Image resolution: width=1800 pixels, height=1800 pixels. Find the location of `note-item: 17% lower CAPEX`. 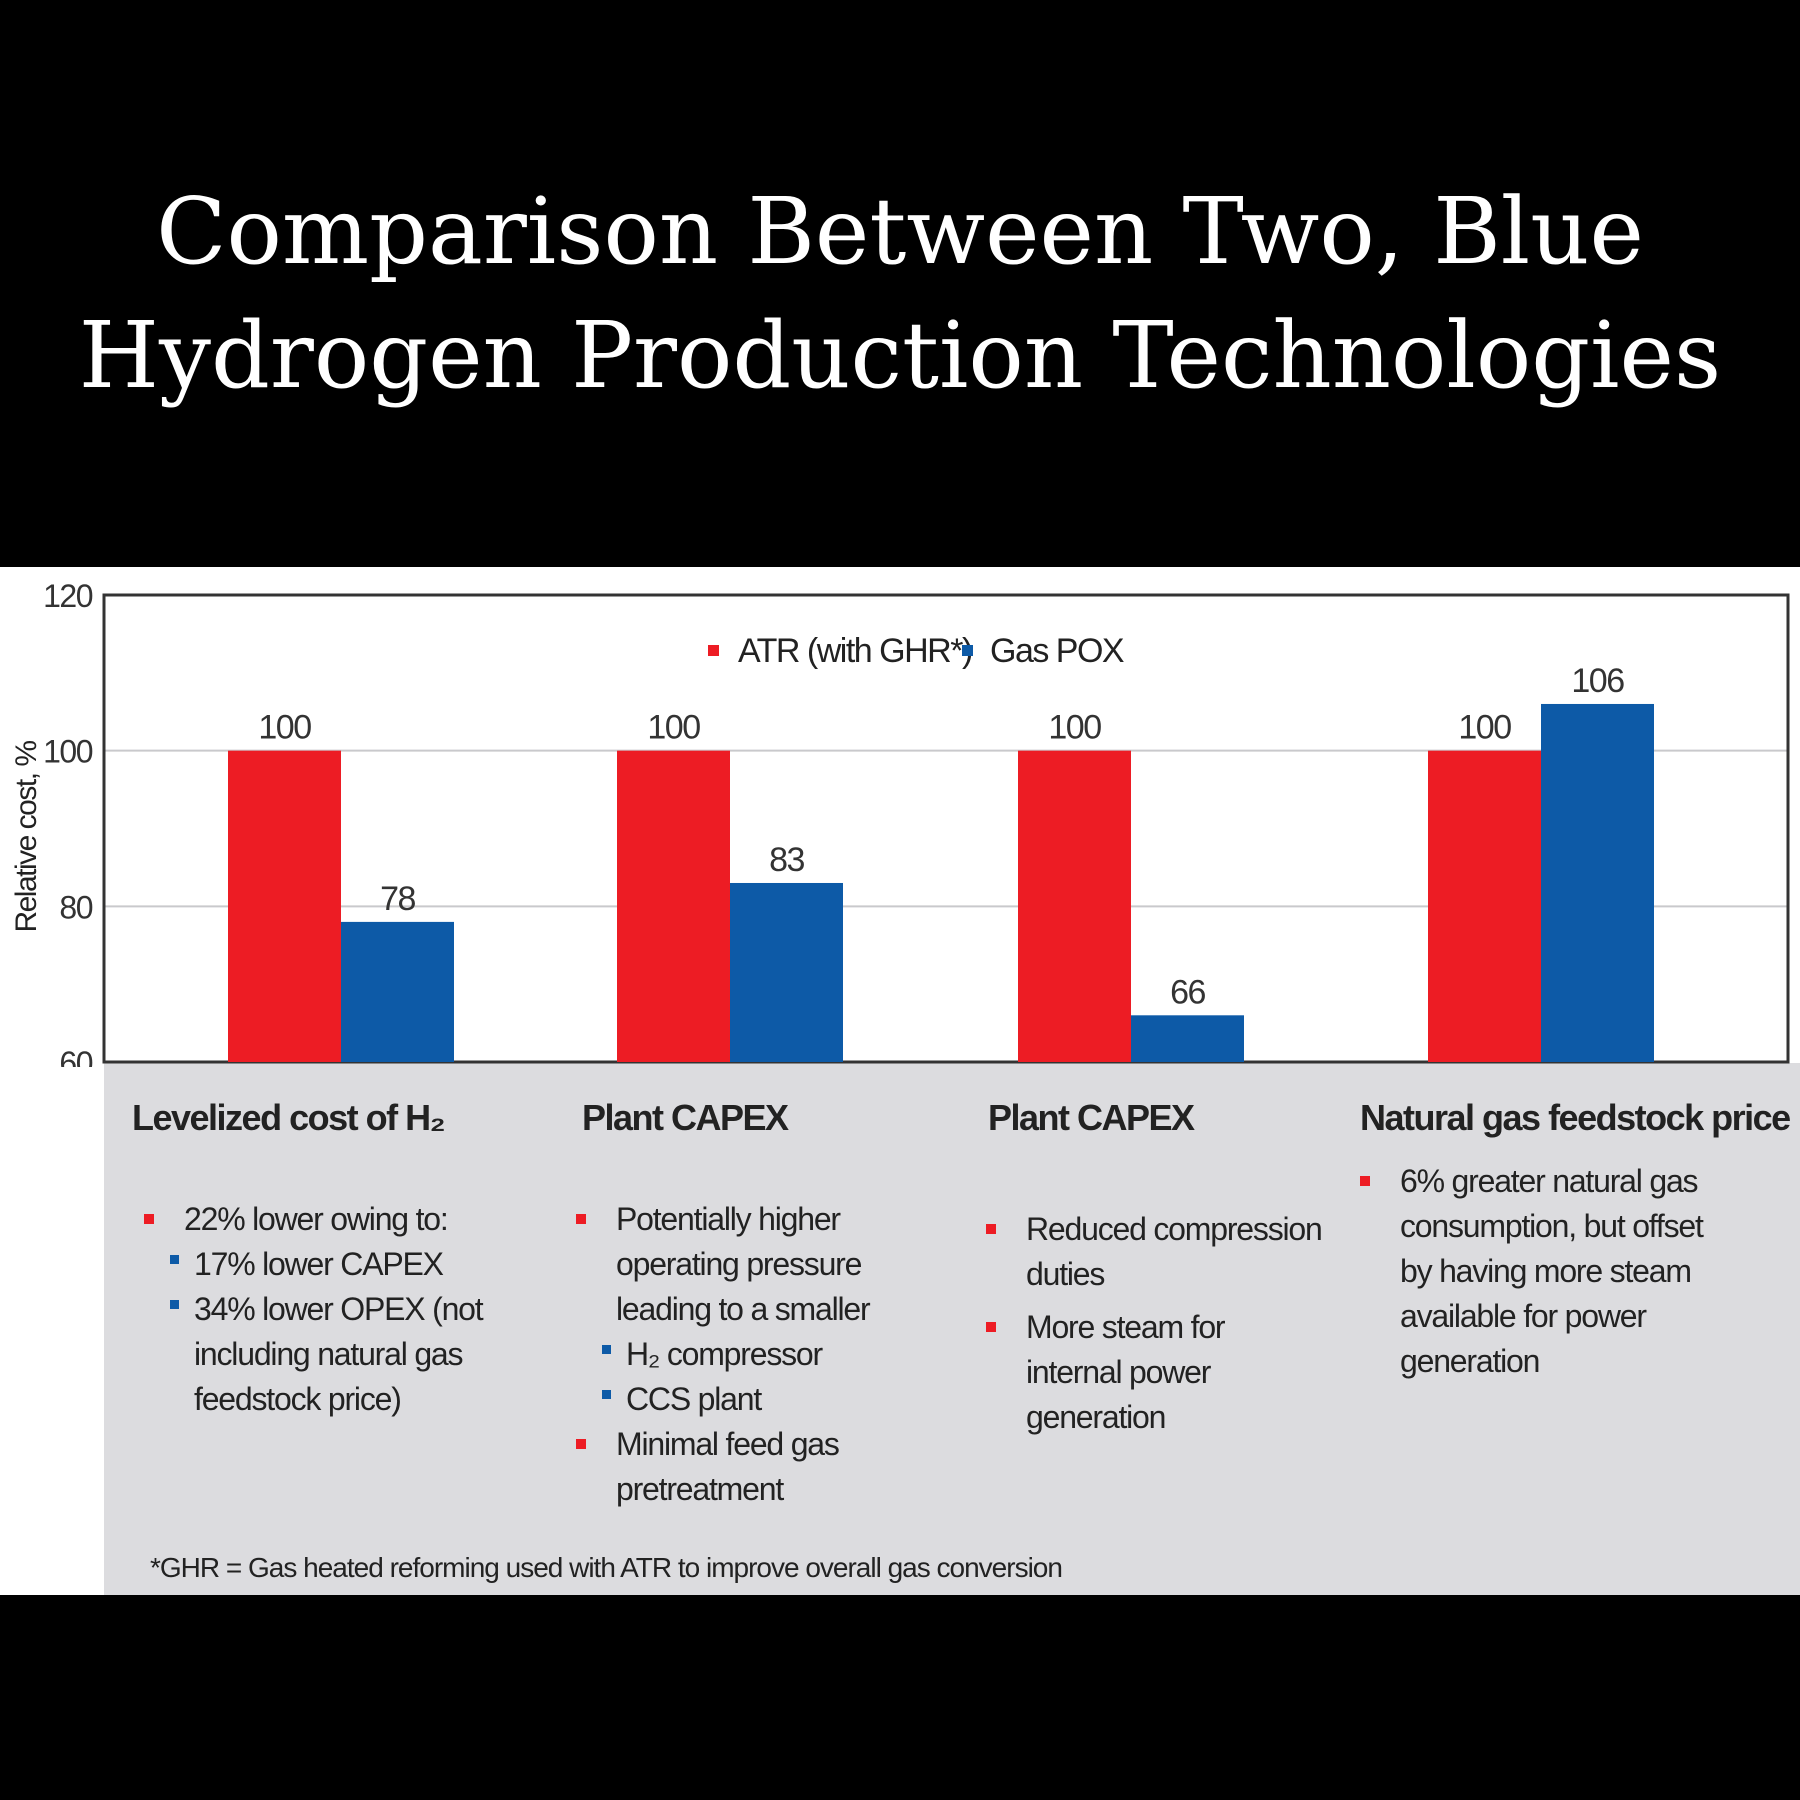

note-item: 17% lower CAPEX is located at coordinates (340, 1264).